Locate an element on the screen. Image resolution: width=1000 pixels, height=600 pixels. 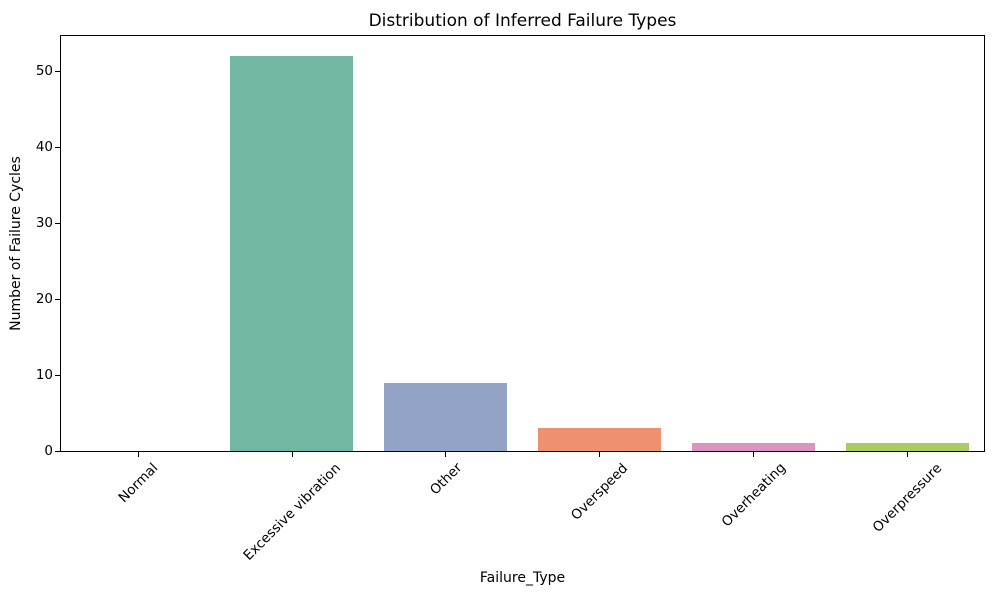
x-axis-label: Failure_Type is located at coordinates (522, 578).